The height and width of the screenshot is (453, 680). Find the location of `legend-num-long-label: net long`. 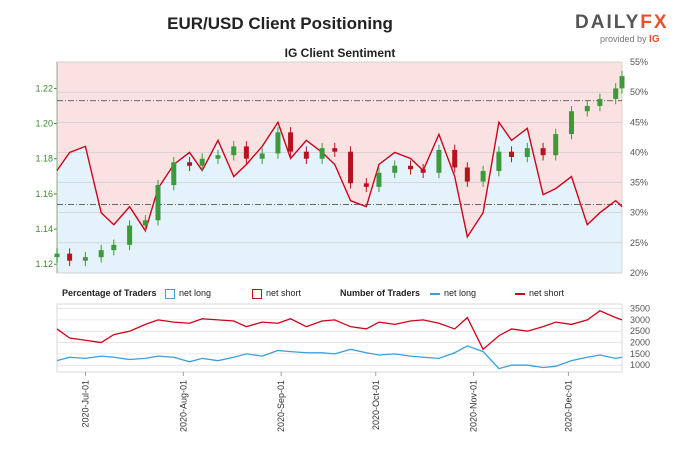

legend-num-long-label: net long is located at coordinates (460, 293).